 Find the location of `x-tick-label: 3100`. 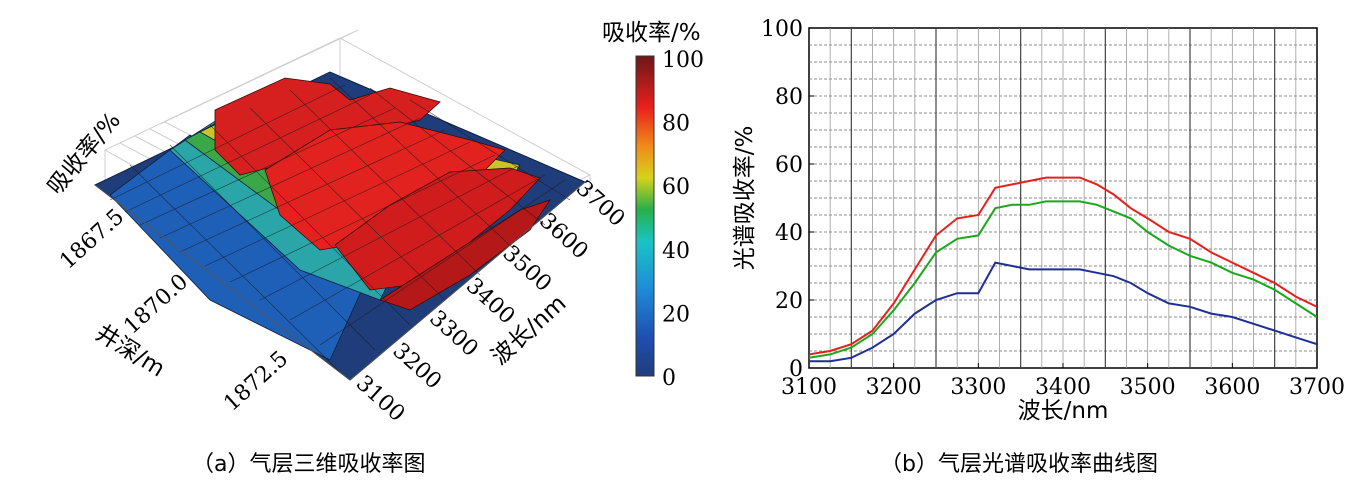

x-tick-label: 3100 is located at coordinates (809, 387).